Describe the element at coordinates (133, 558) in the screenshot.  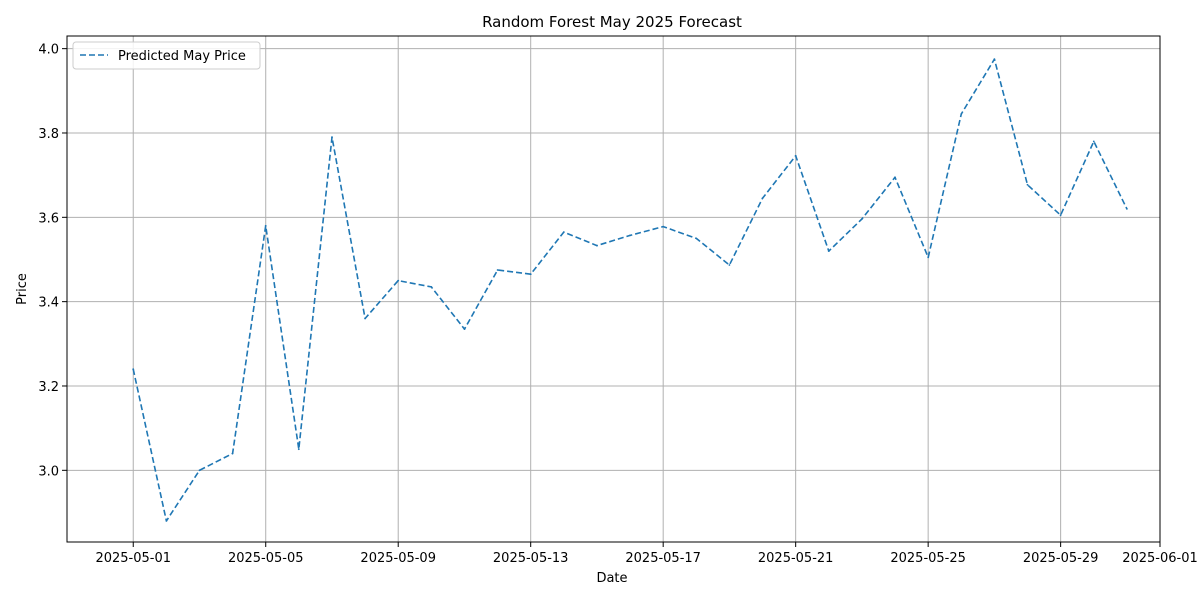
I see `x-tick-label: 2025-05-01` at that location.